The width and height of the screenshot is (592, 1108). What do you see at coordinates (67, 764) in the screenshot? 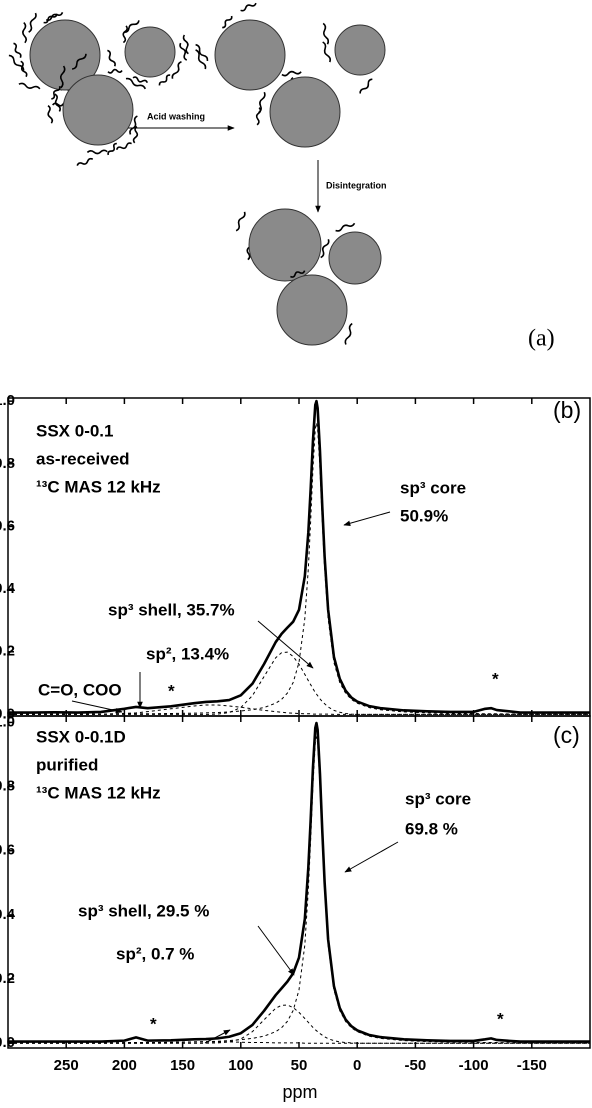
I see `annotation: purified` at bounding box center [67, 764].